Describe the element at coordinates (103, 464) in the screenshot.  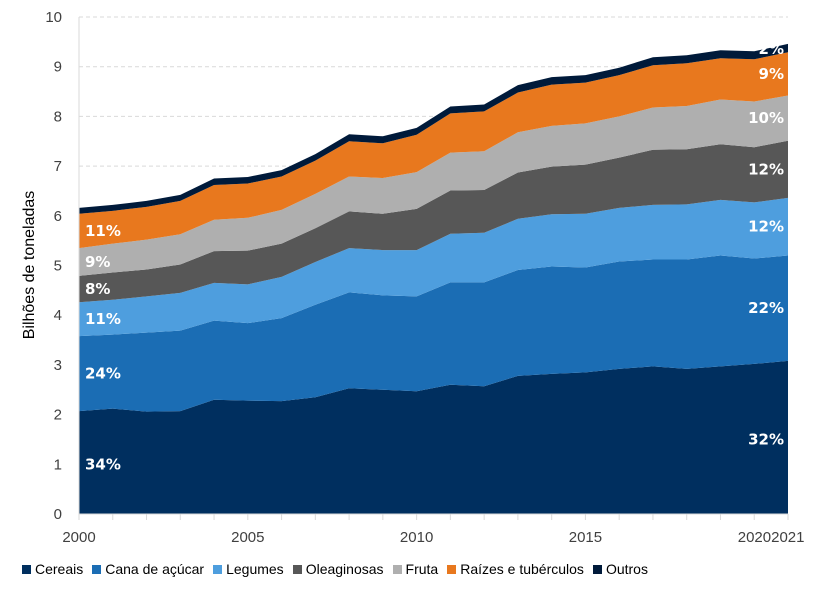
I see `percent-label: 34%` at that location.